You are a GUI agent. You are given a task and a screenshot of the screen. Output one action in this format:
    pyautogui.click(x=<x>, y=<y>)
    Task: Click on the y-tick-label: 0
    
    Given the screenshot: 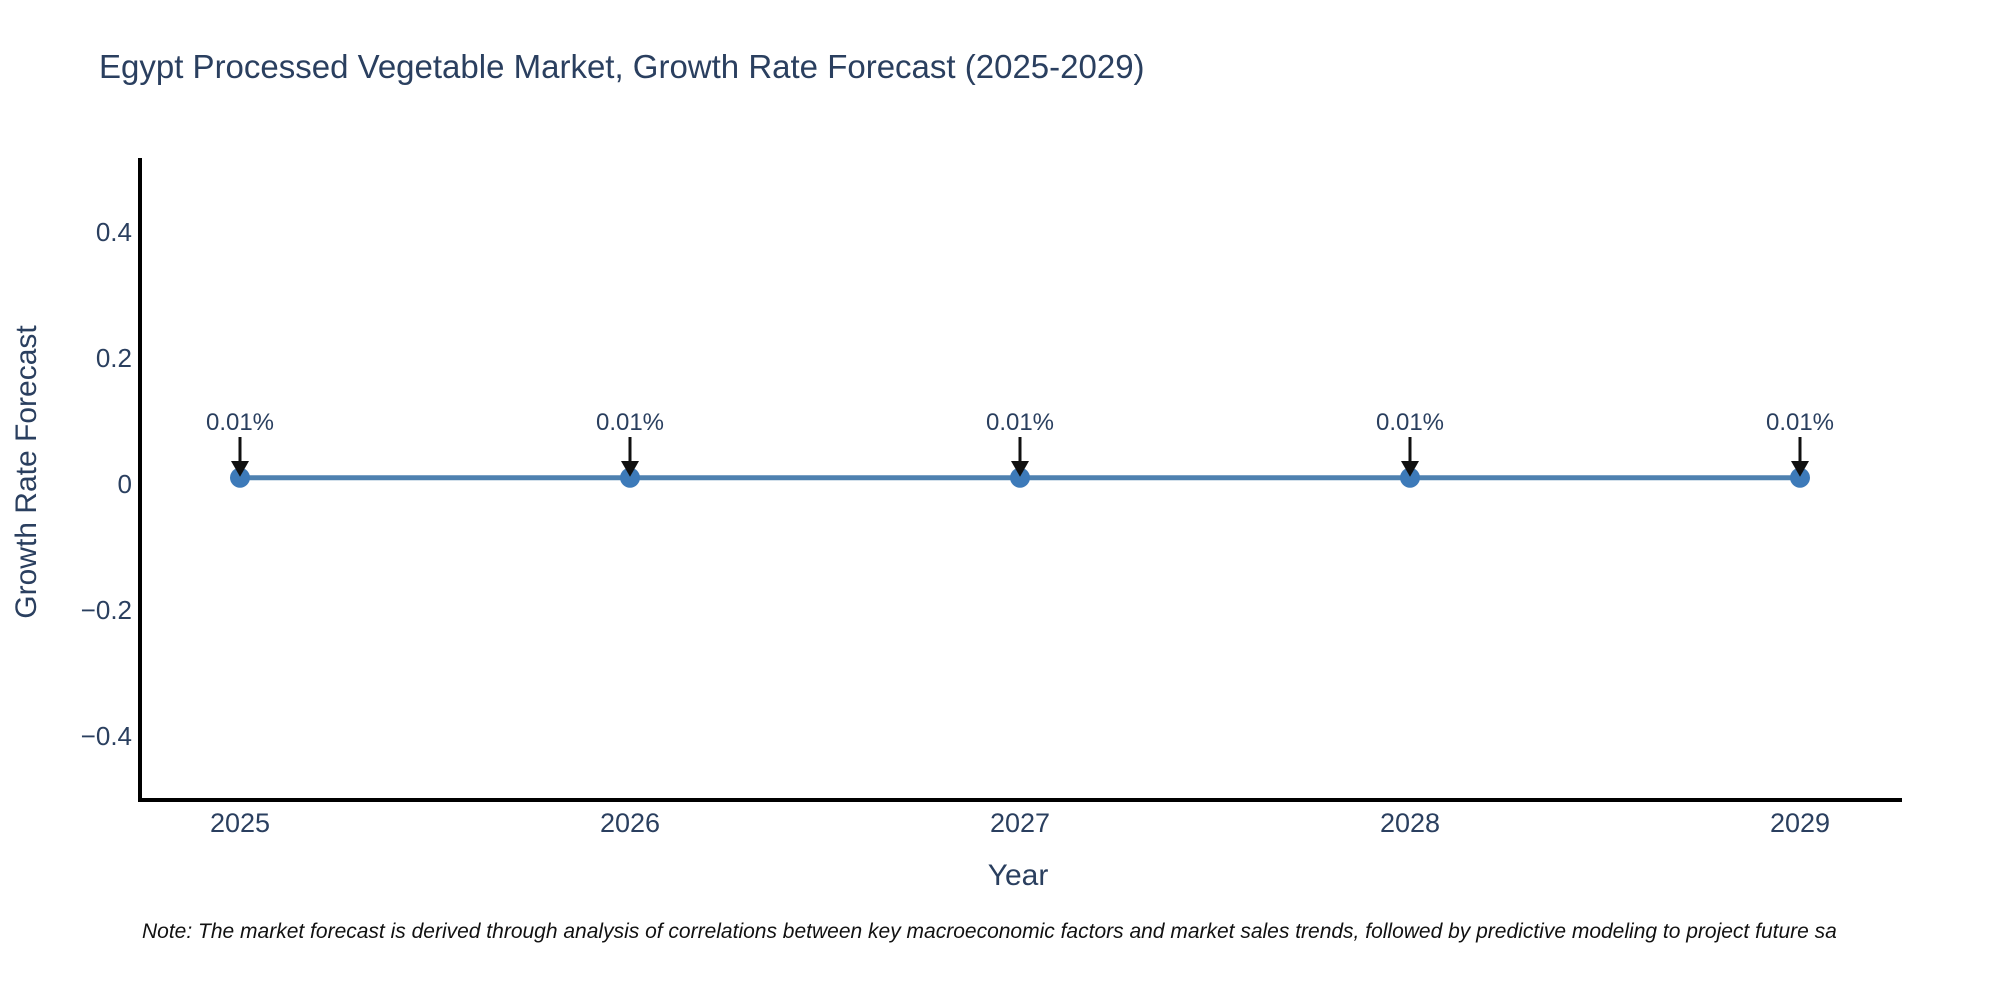 What is the action you would take?
    pyautogui.click(x=125, y=484)
    